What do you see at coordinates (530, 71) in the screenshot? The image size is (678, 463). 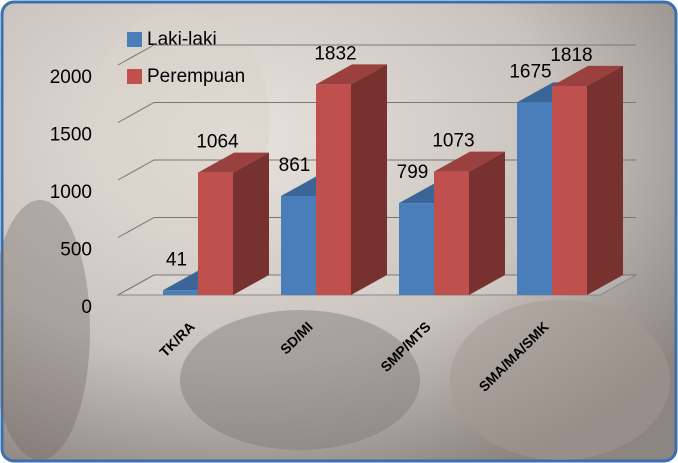 I see `value-label: 1675` at bounding box center [530, 71].